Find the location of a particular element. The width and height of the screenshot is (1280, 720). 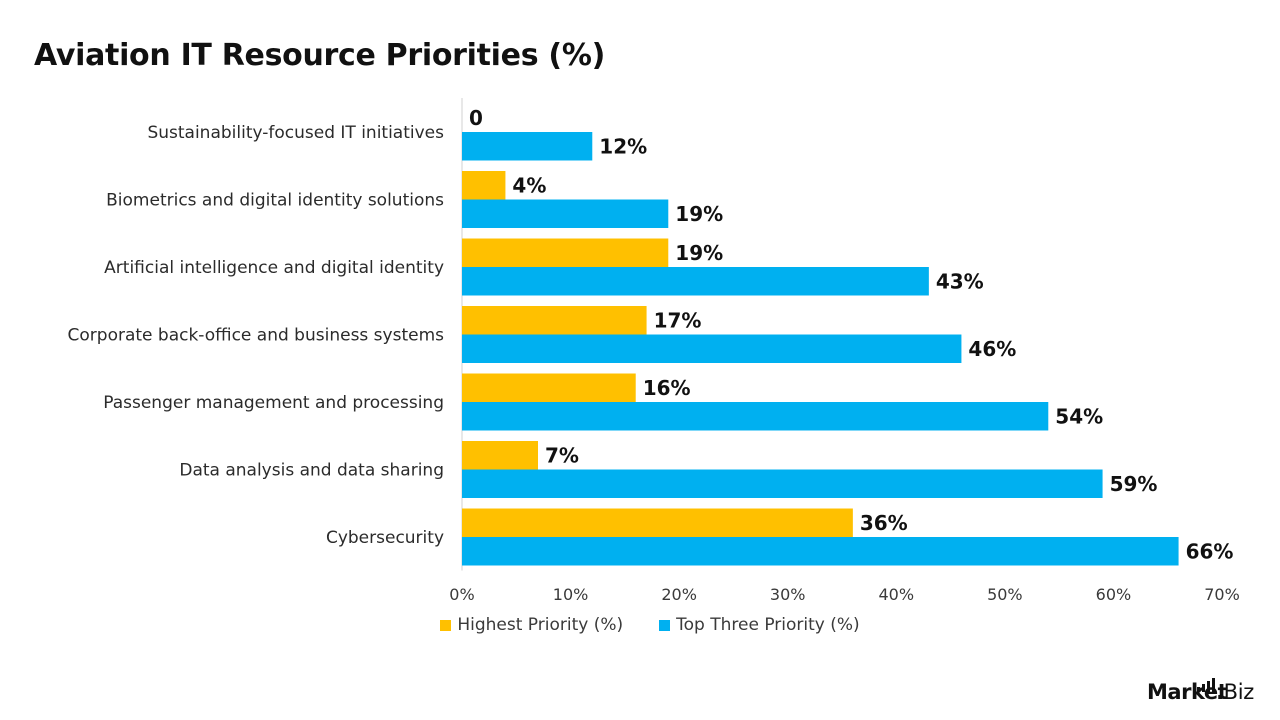

x-tick-label: 30% is located at coordinates (788, 594).